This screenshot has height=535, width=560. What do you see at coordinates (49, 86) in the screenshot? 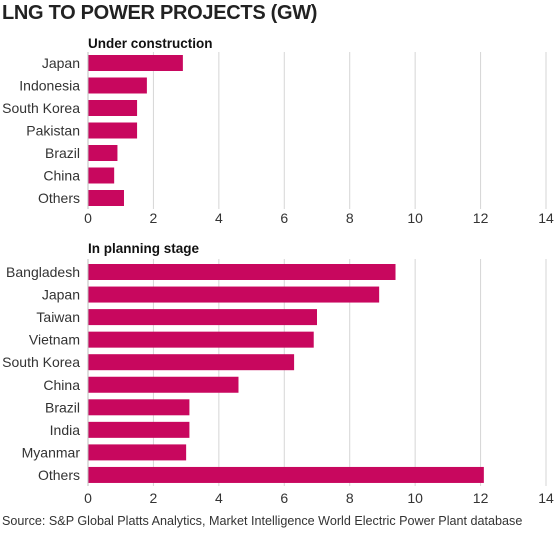
I see `category-label: Indonesia` at bounding box center [49, 86].